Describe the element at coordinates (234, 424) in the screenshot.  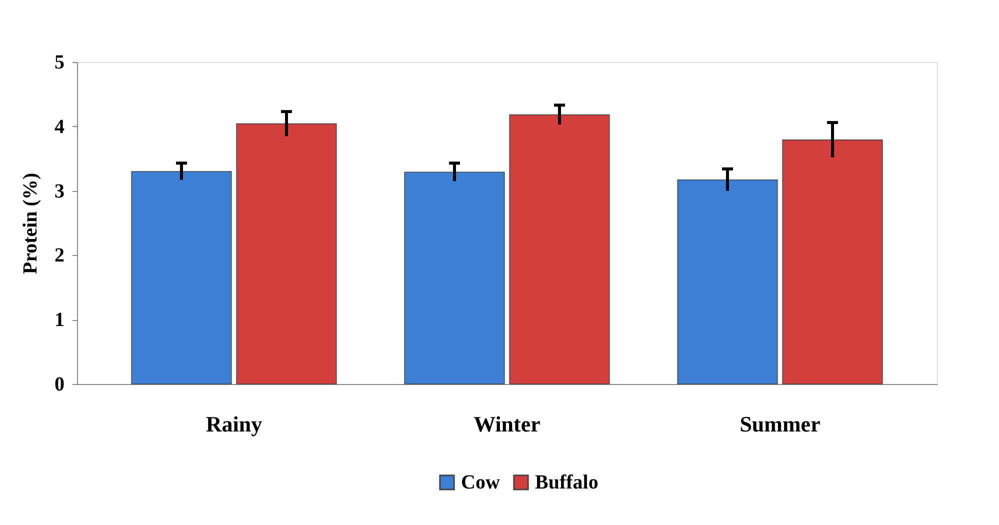
I see `x-tick-label: Rainy` at that location.